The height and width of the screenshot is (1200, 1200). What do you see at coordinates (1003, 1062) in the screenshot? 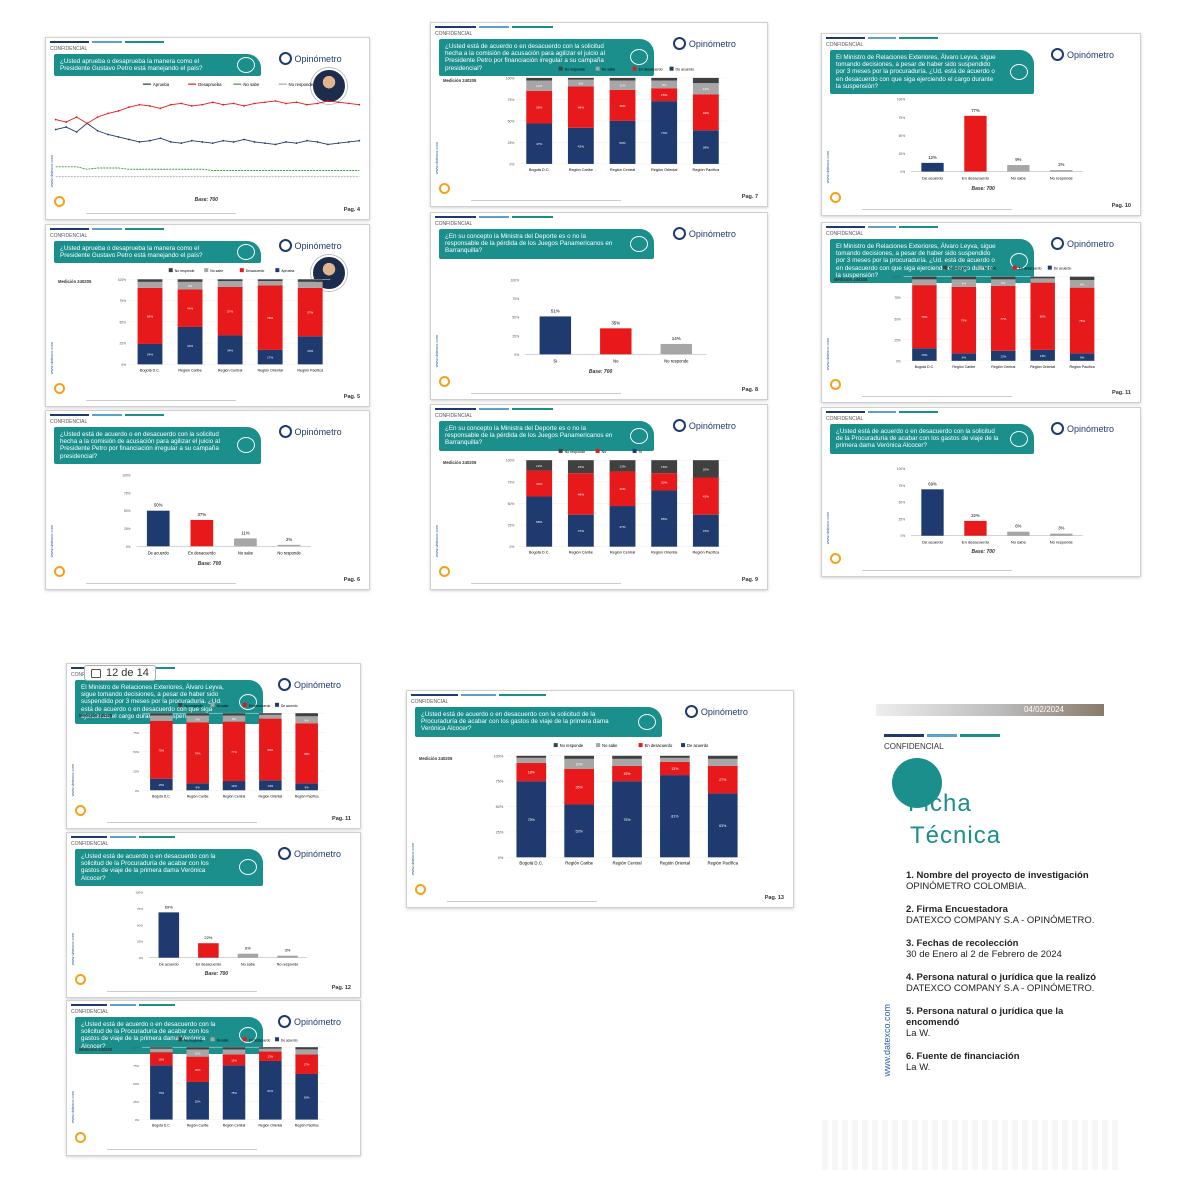
I see `ficha-item: 6. Fuente de financiación La W.` at bounding box center [1003, 1062].